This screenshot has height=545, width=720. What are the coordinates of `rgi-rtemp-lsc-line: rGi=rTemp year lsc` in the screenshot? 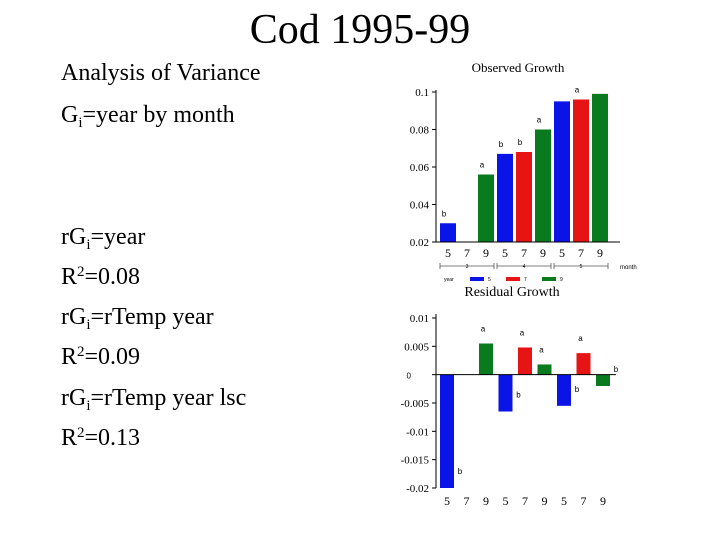 It's located at (153, 400).